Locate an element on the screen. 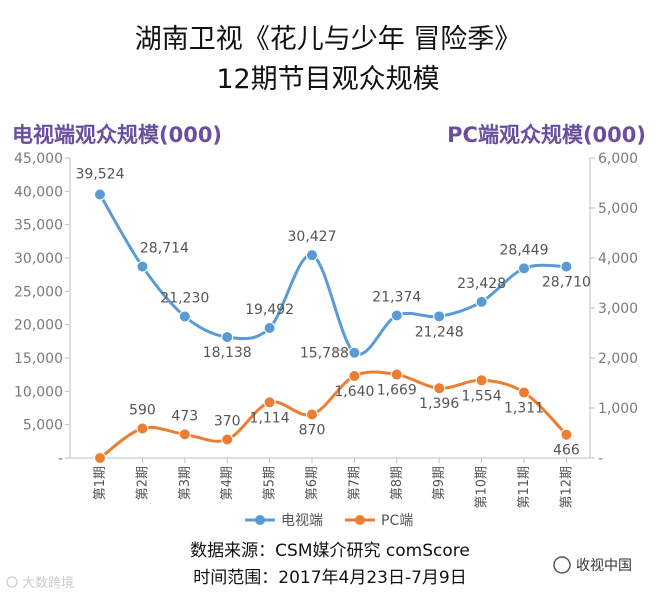  data-label-tv: 23,428 is located at coordinates (481, 284).